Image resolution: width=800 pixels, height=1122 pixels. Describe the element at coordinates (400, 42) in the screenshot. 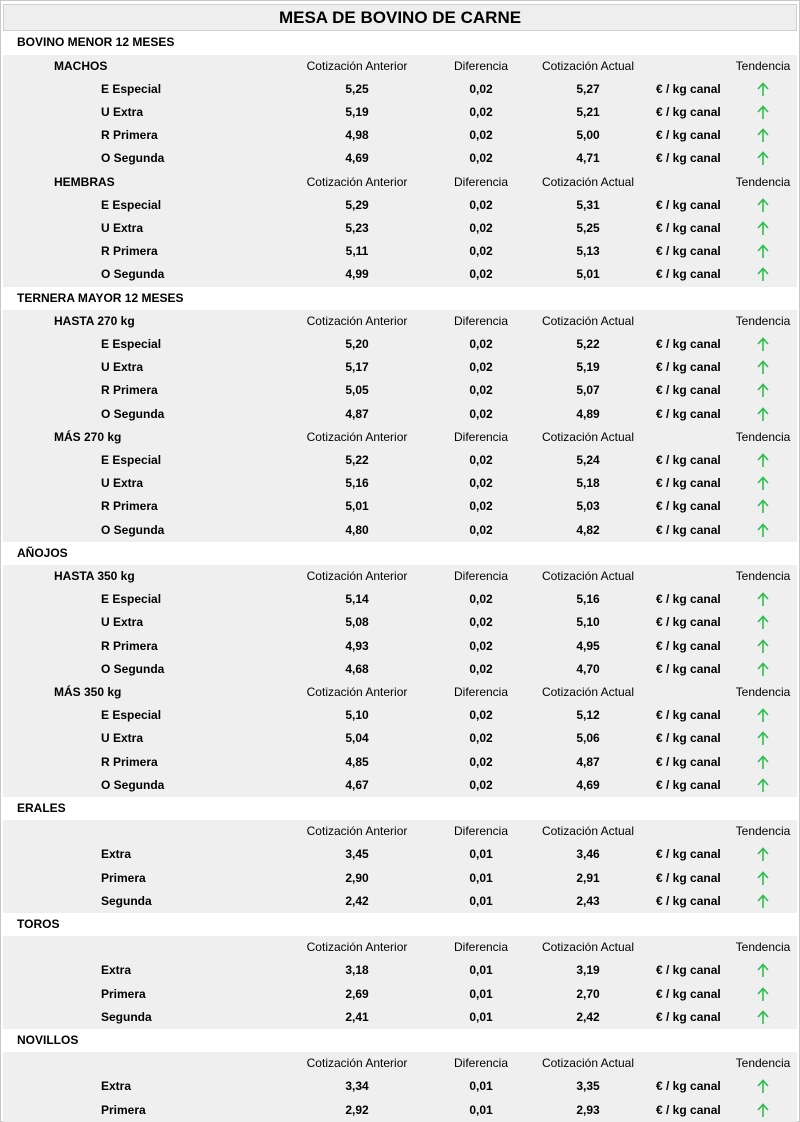

I see `section-header: BOVINO MENOR 12 MESES` at that location.